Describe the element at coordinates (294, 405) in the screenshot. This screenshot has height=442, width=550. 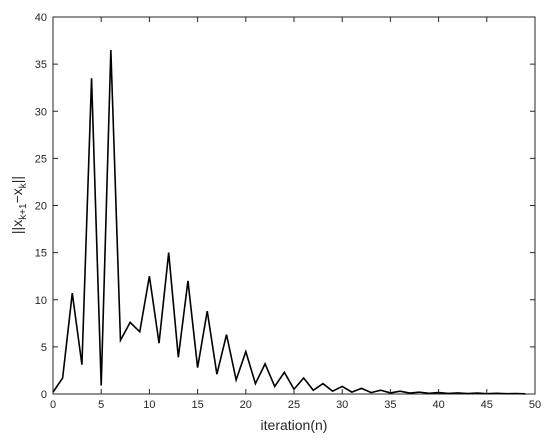
I see `x-tick-label: 25` at that location.